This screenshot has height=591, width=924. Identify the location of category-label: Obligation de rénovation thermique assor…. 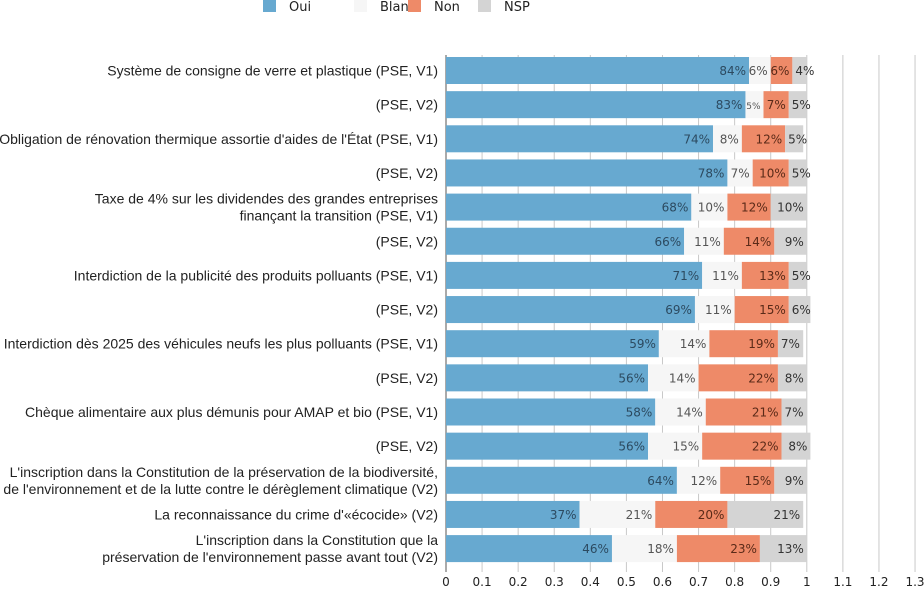
(219, 139).